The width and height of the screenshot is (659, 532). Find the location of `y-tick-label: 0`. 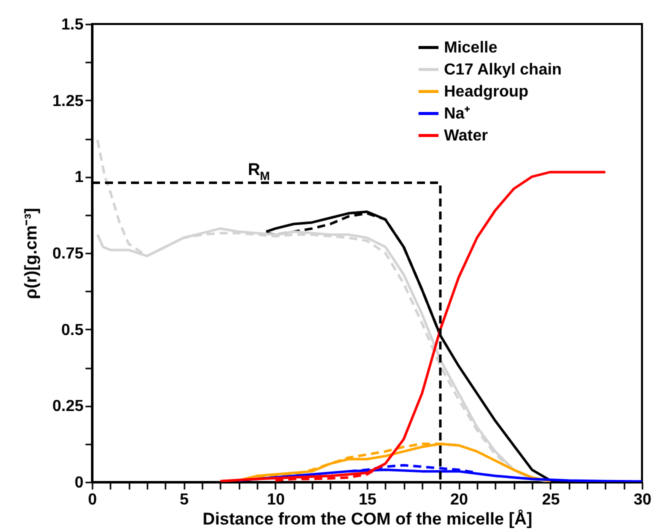

y-tick-label: 0 is located at coordinates (79, 483).